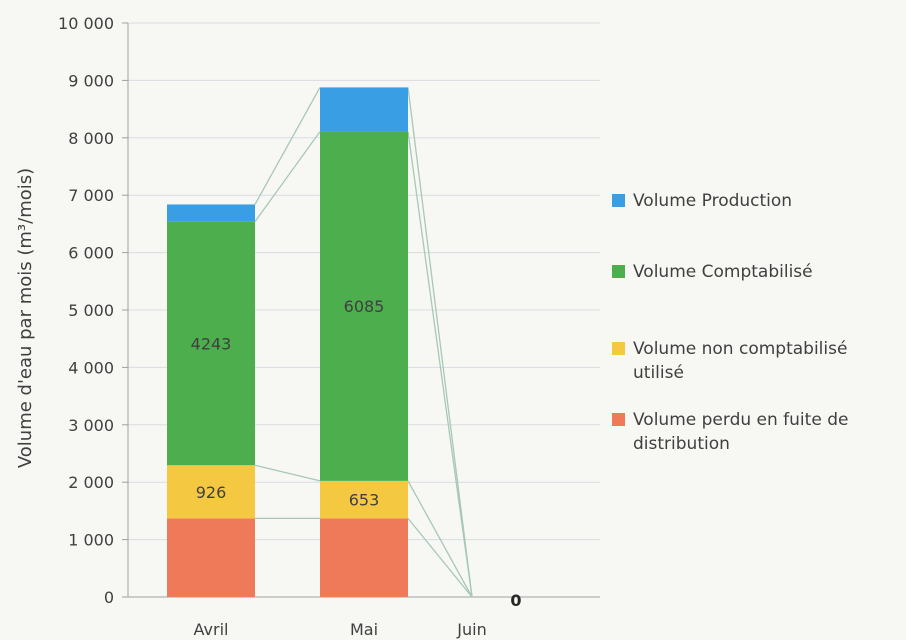  I want to click on legend-label: Volume Comptabilisé, so click(723, 272).